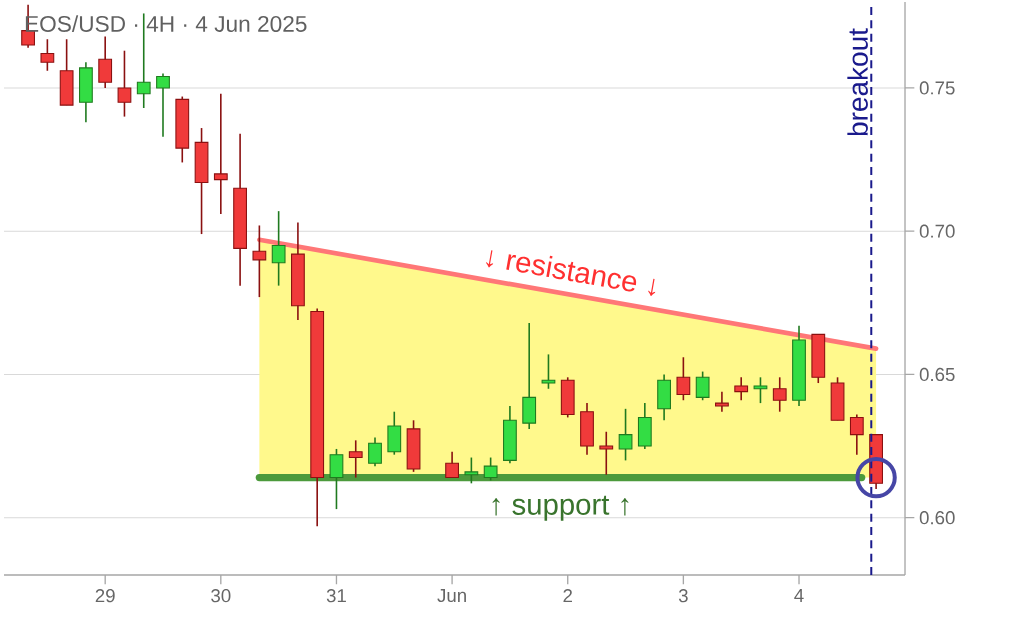 The image size is (1024, 632). Describe the element at coordinates (560, 508) in the screenshot. I see `annotation: ↑ support ↑` at that location.